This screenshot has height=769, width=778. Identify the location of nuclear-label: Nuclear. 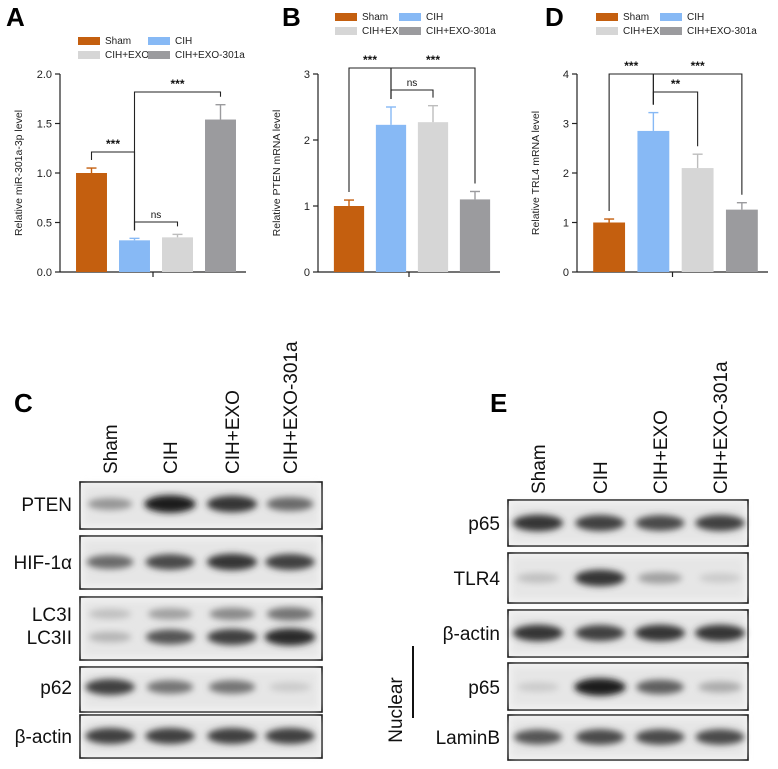
(396, 710).